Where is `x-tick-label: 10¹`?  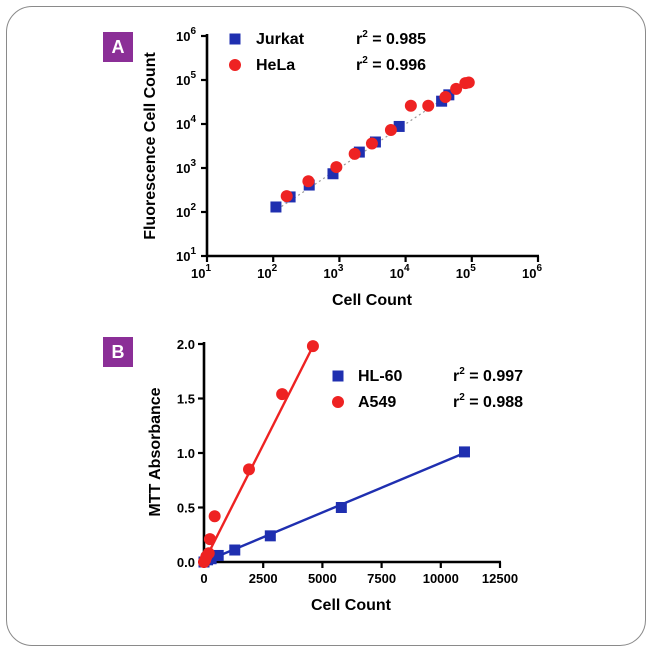 x-tick-label: 10¹ is located at coordinates (201, 272).